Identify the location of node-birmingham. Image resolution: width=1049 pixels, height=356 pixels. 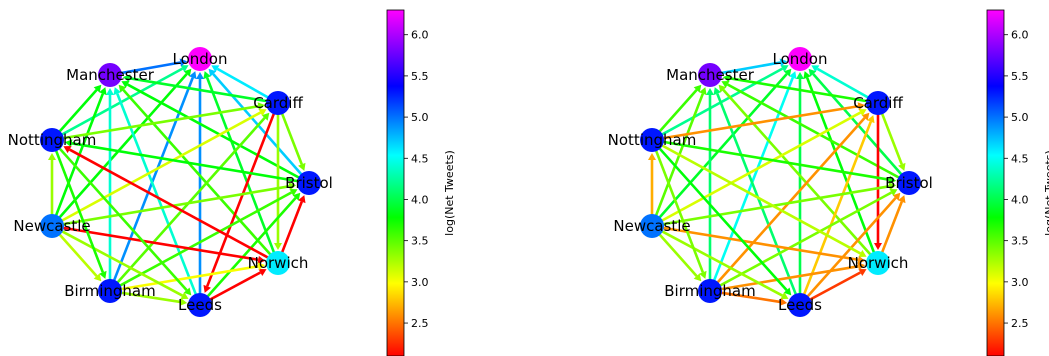
(710, 291).